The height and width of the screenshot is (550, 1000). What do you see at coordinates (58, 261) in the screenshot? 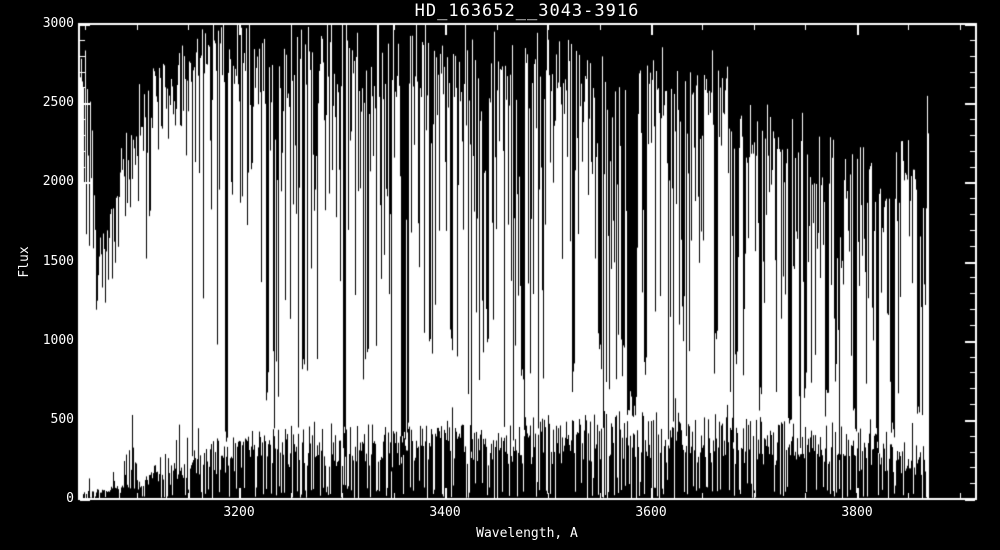
I see `y-tick-label: 1500` at bounding box center [58, 261].